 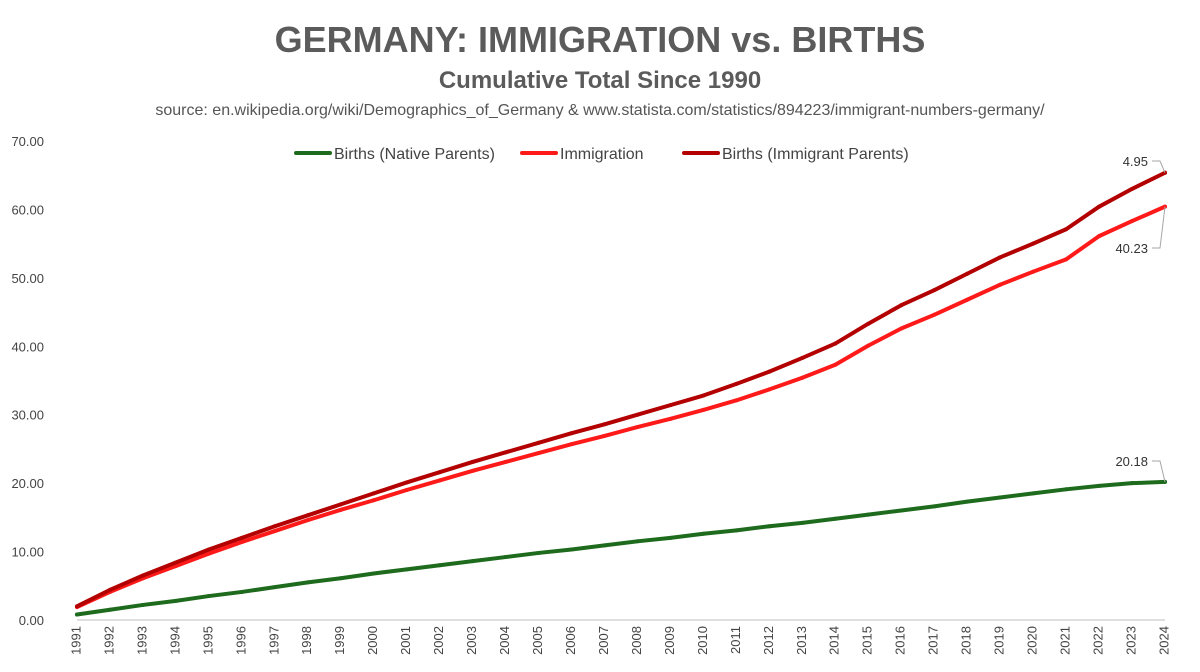 What do you see at coordinates (669, 640) in the screenshot?
I see `x-tick-label: 2009` at bounding box center [669, 640].